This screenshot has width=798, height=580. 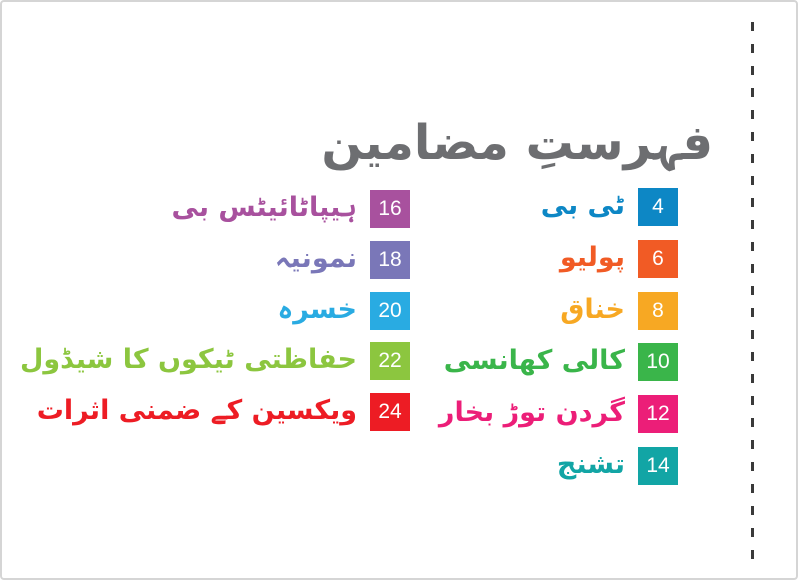 I want to click on toc-entry-label: ویکسین کے ضمنی اثرات, so click(x=196, y=410).